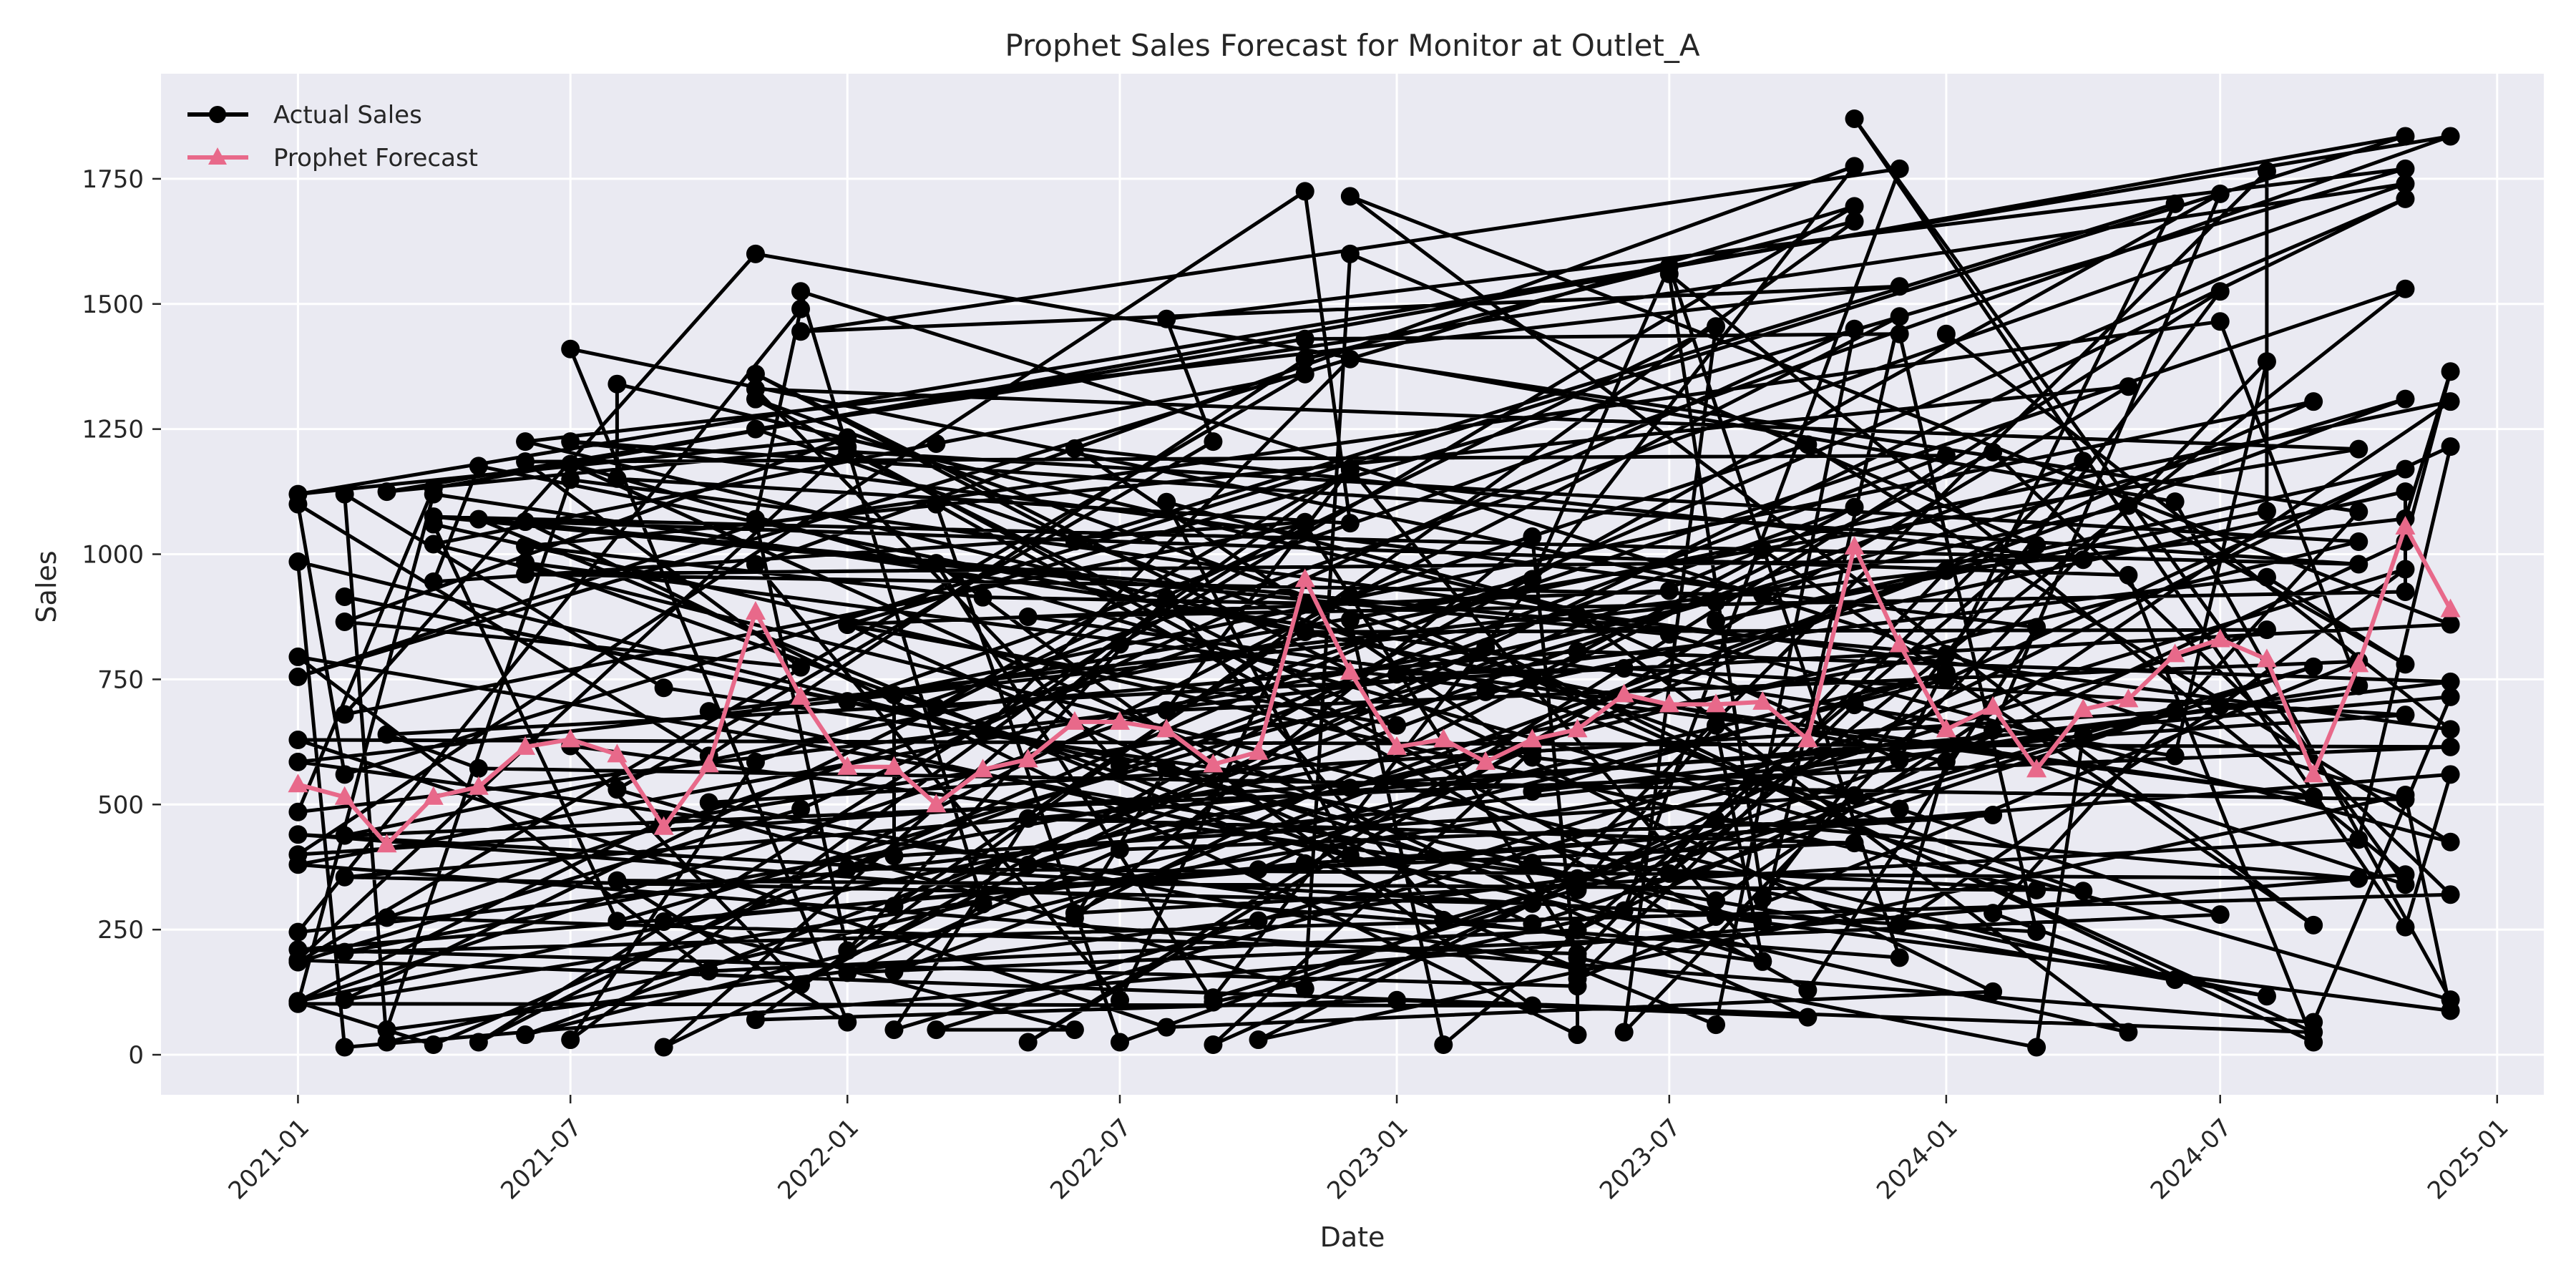 The image size is (2576, 1288). I want to click on x-axis-title: Date, so click(1352, 1237).